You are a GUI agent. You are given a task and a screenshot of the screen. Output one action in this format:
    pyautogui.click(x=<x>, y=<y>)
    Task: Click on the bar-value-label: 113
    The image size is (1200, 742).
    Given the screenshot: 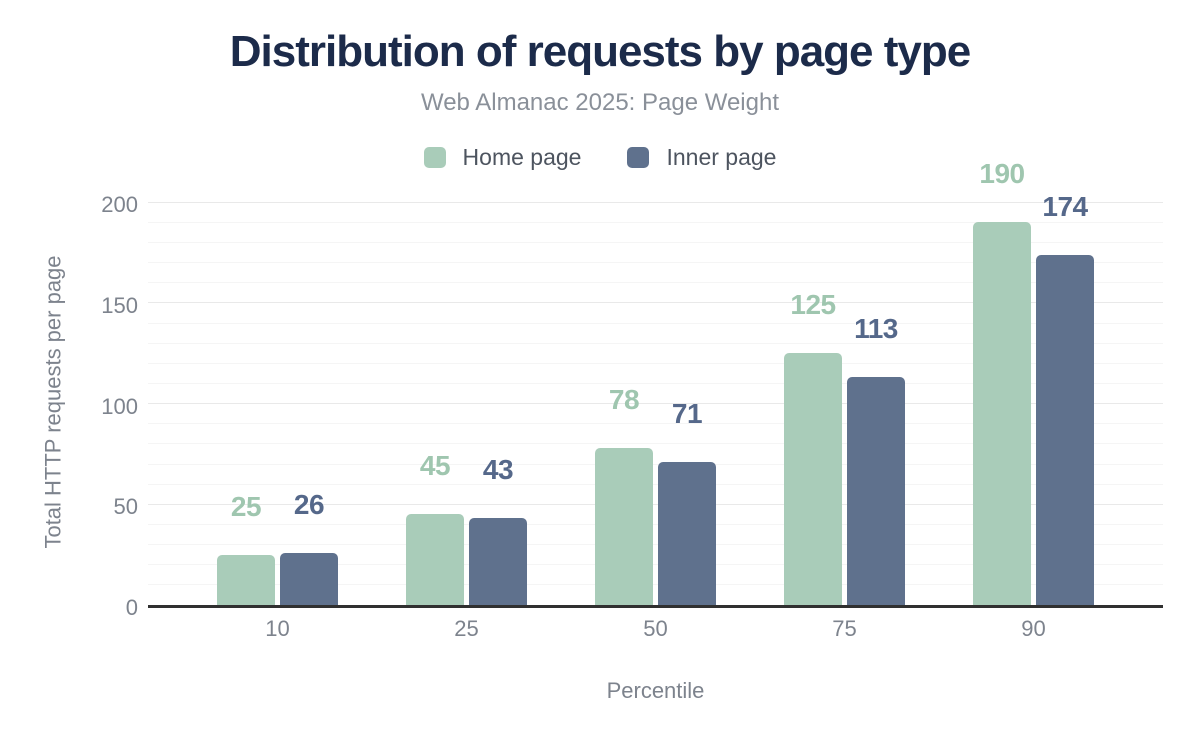 What is the action you would take?
    pyautogui.click(x=876, y=329)
    